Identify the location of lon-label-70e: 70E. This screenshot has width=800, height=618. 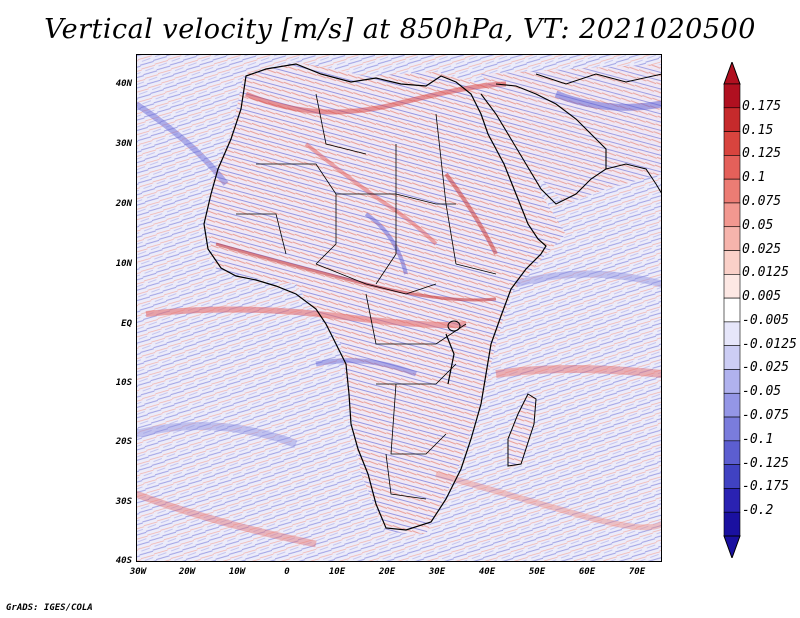
(637, 572).